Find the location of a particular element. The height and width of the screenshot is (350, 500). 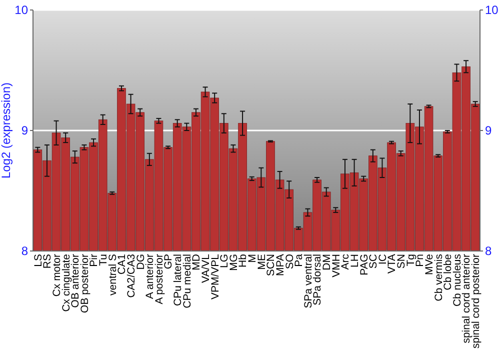

y2-tick-label: 10 is located at coordinates (492, 10).